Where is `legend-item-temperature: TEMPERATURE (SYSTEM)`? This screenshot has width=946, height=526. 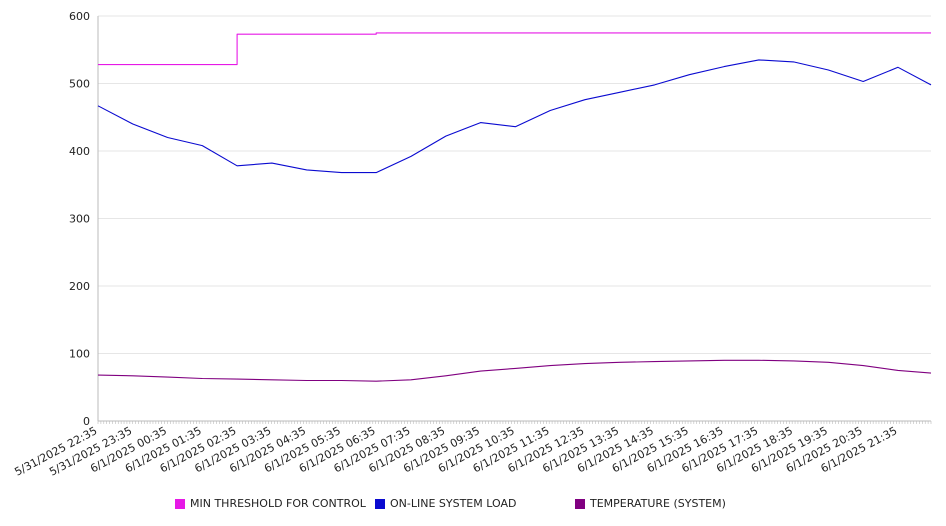
legend-item-temperature: TEMPERATURE (SYSTEM) is located at coordinates (650, 503).